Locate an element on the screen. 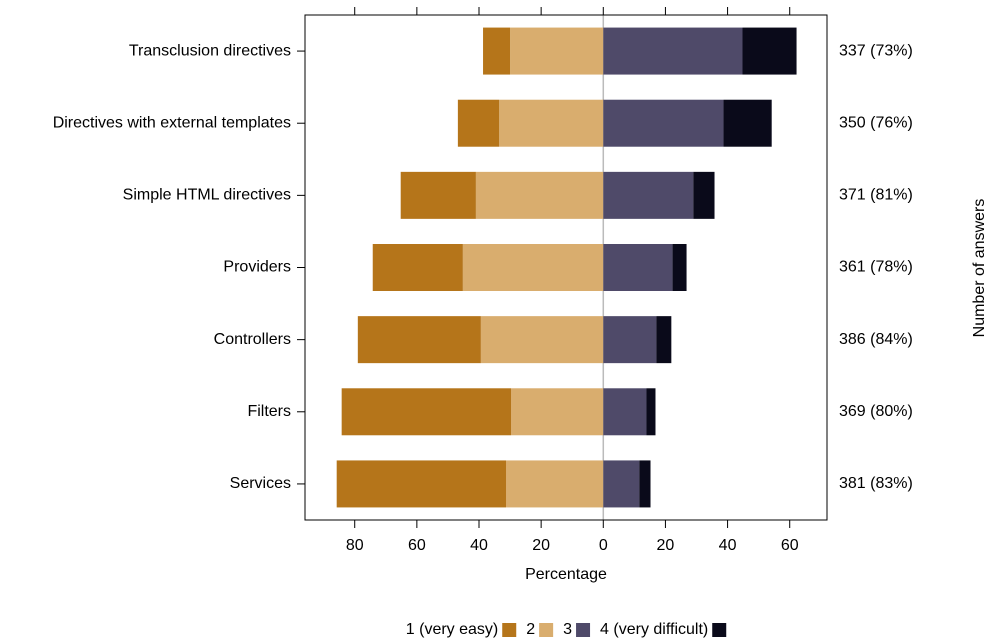  y-tick-label: Providers is located at coordinates (257, 267).